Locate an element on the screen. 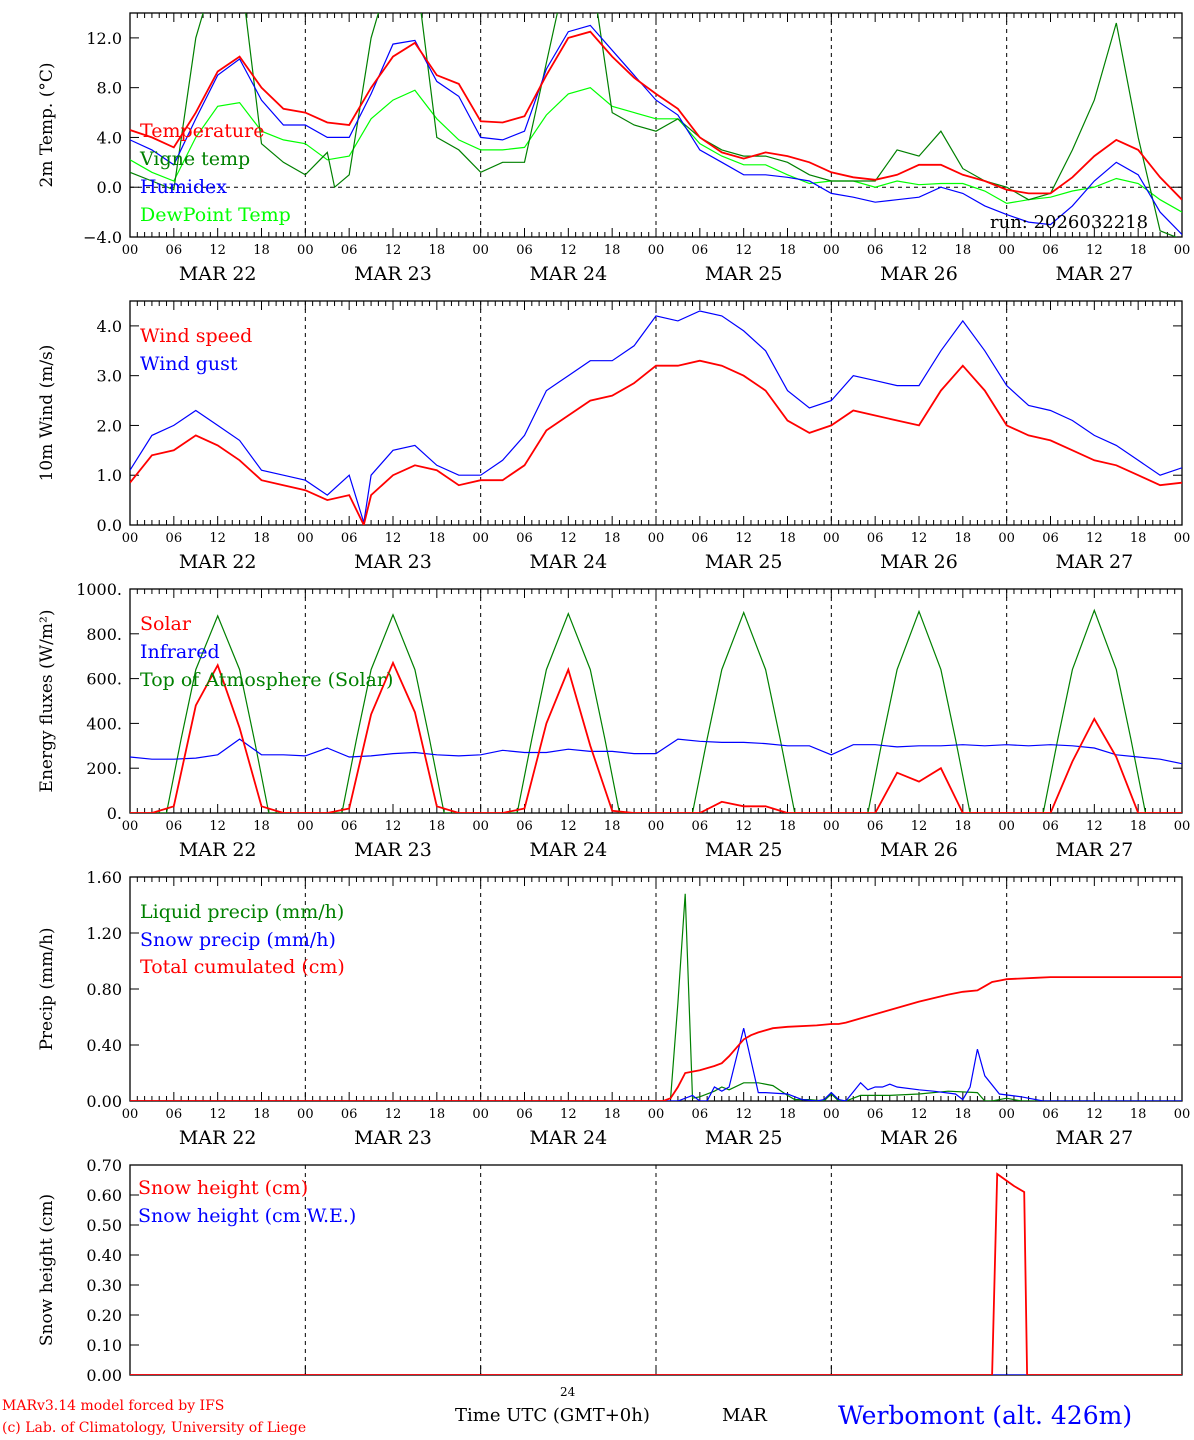 This screenshot has height=1440, width=1194. y-tick-label: 800. is located at coordinates (104, 634).